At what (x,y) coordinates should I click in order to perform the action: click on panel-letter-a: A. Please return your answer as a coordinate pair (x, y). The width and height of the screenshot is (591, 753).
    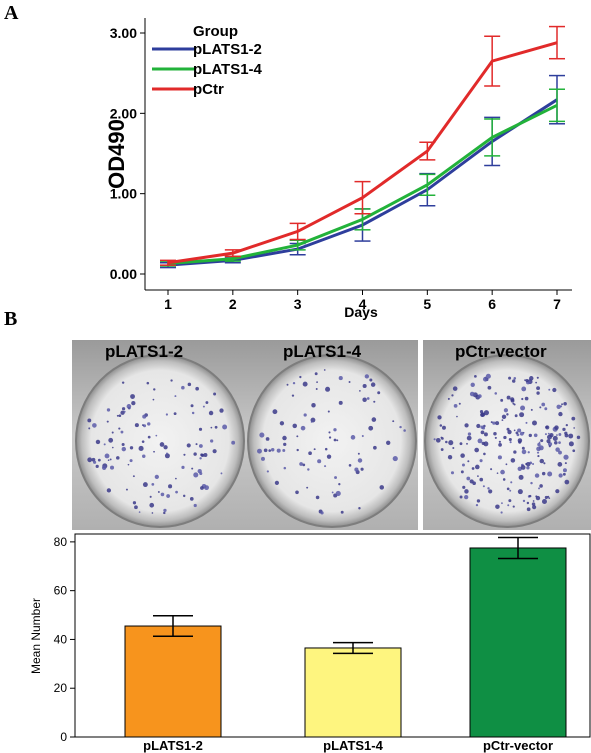
    Looking at the image, I should click on (11, 13).